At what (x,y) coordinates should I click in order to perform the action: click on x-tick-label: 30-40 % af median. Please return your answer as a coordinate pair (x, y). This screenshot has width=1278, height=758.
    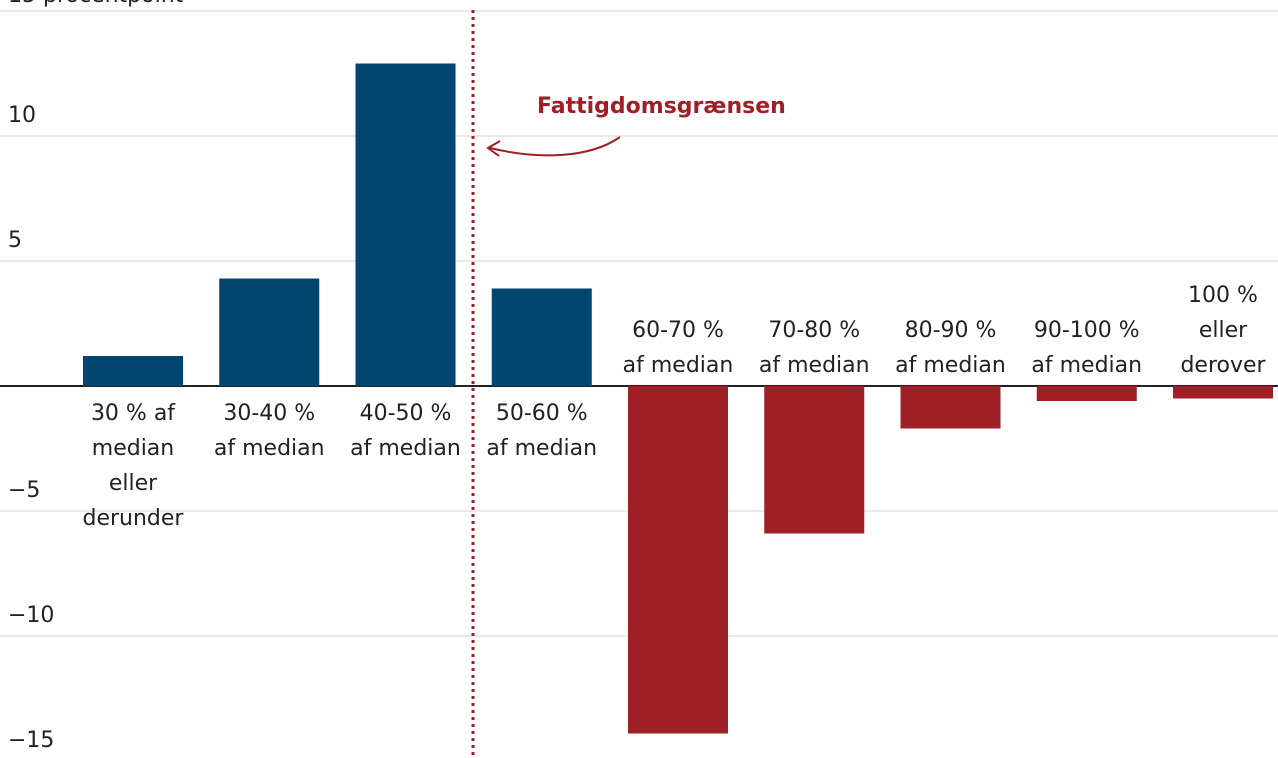
    Looking at the image, I should click on (269, 431).